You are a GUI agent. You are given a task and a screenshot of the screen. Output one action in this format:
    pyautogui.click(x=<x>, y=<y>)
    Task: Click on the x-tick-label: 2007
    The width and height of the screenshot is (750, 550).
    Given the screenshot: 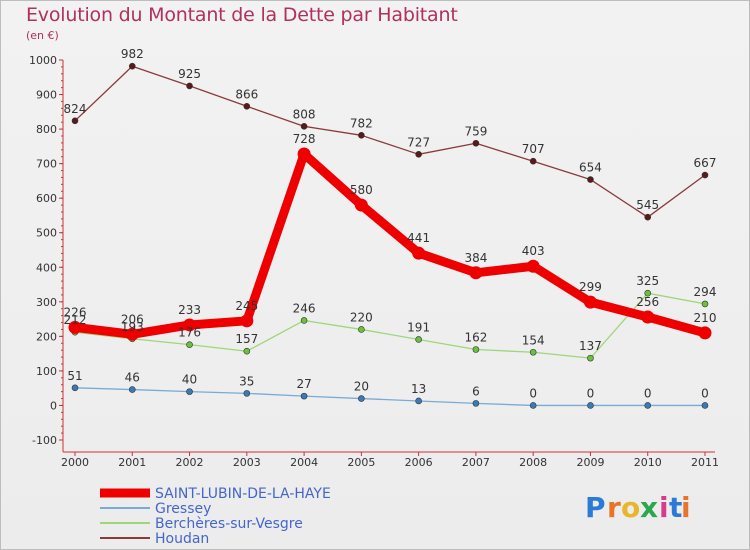 What is the action you would take?
    pyautogui.click(x=476, y=462)
    